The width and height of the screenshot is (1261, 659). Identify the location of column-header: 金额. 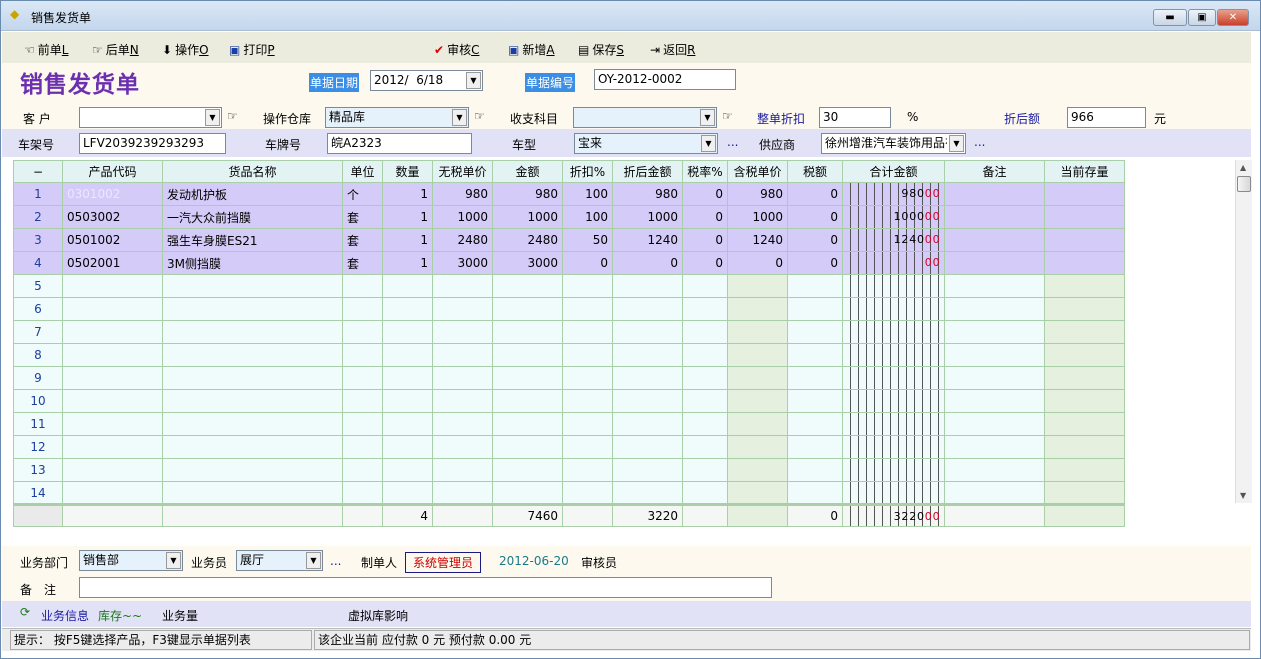
(527, 171).